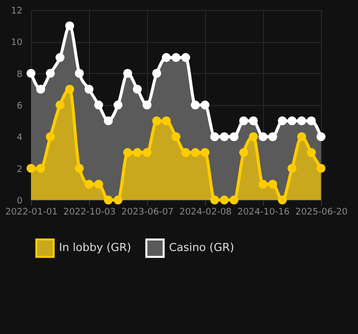  Describe the element at coordinates (147, 213) in the screenshot. I see `x-tick-label: 2023-06-07` at that location.